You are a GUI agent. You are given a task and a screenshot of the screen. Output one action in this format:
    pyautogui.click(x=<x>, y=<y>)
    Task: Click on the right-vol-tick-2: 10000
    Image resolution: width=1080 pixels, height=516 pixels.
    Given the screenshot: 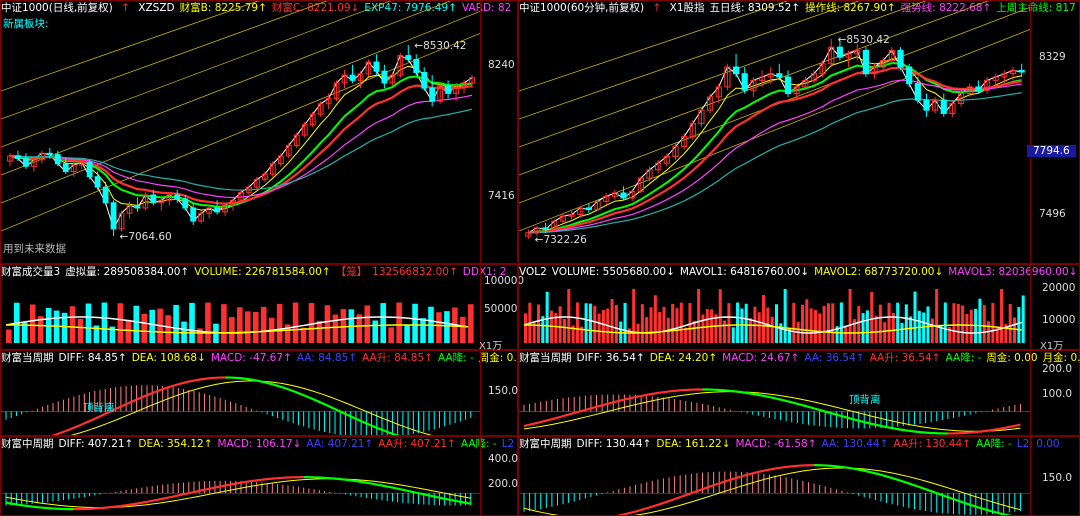 What is the action you would take?
    pyautogui.click(x=1059, y=320)
    